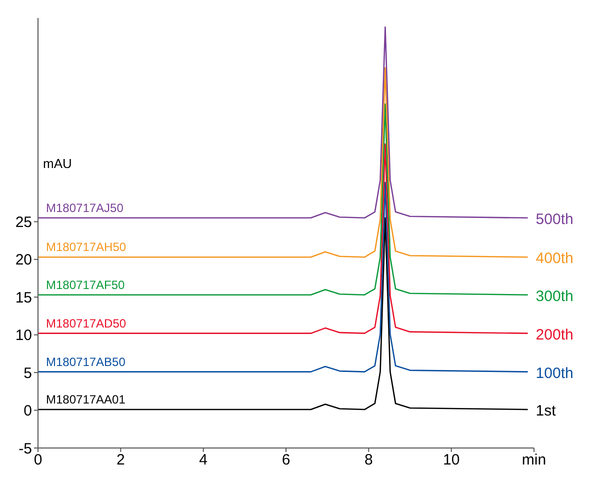 This screenshot has height=504, width=600. What do you see at coordinates (25, 449) in the screenshot?
I see `y-tick-label: -5` at bounding box center [25, 449].